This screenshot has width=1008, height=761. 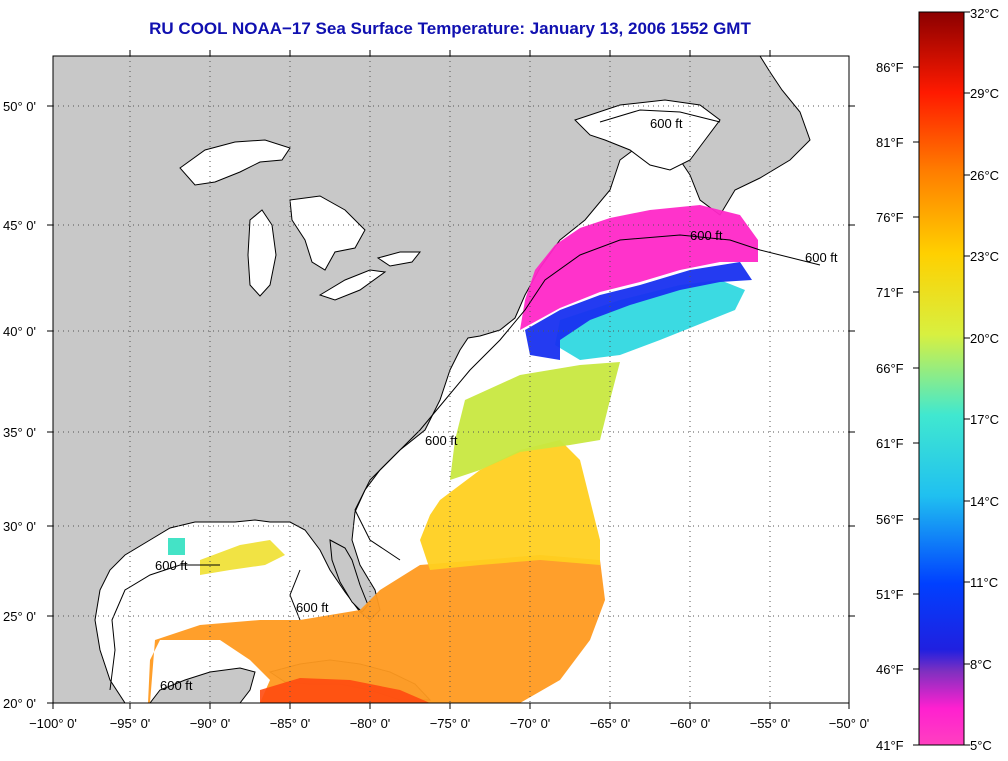 I want to click on colorbar-fahrenheit-label: 61°F, so click(x=890, y=443).